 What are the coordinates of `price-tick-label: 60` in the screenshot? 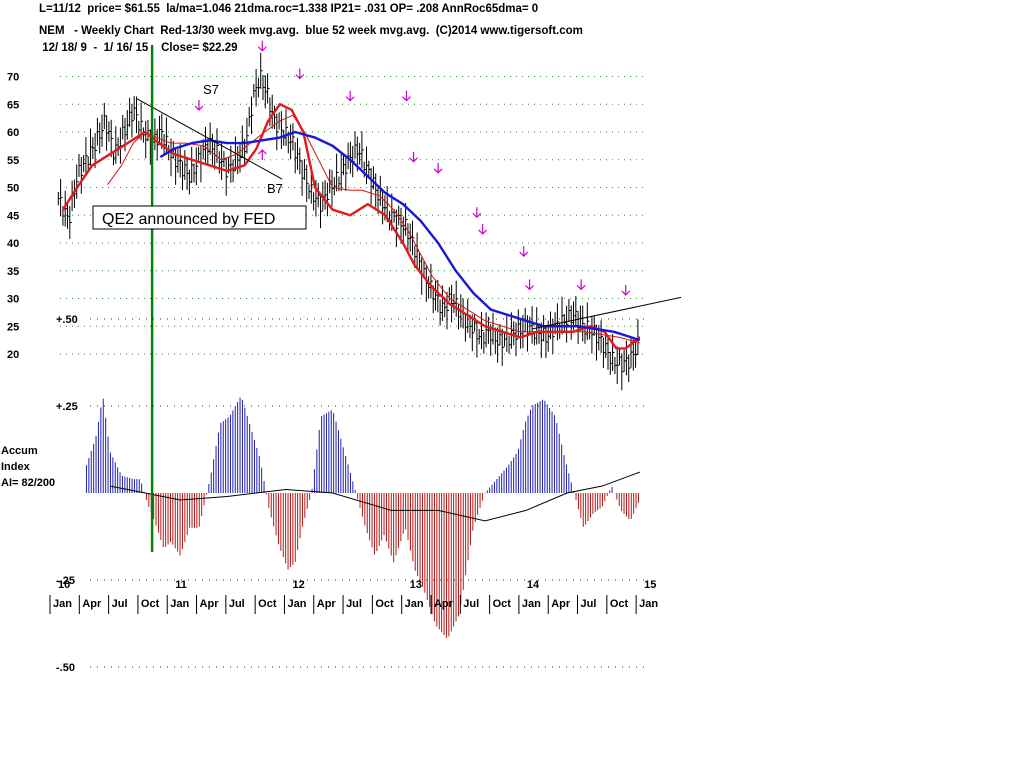 It's located at (13, 133).